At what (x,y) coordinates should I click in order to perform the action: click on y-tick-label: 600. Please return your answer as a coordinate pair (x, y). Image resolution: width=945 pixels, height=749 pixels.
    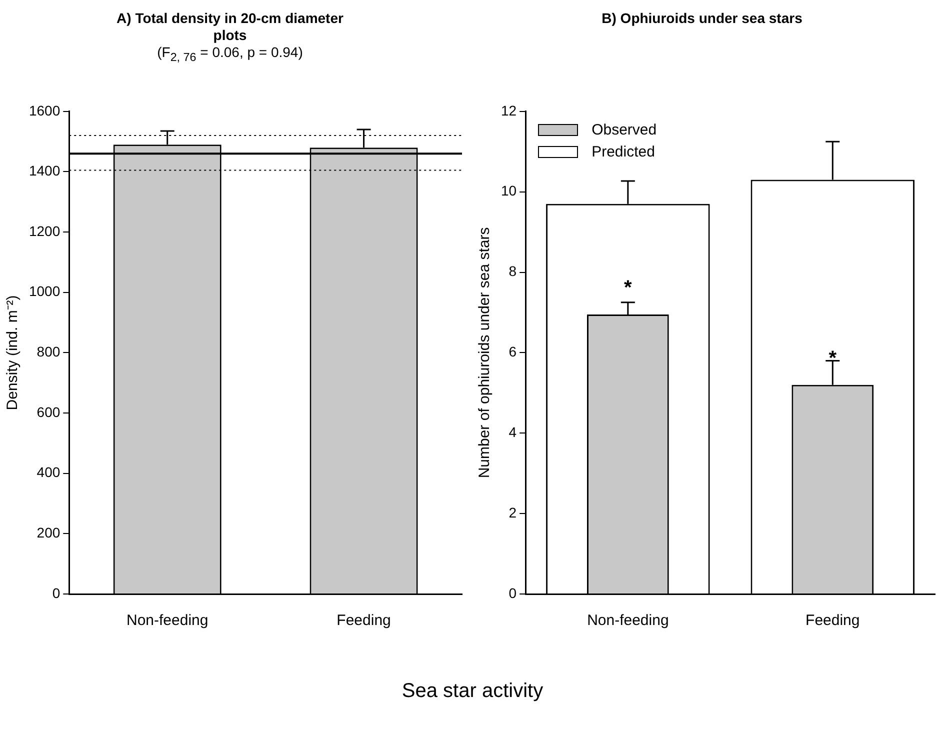
    Looking at the image, I should click on (48, 412).